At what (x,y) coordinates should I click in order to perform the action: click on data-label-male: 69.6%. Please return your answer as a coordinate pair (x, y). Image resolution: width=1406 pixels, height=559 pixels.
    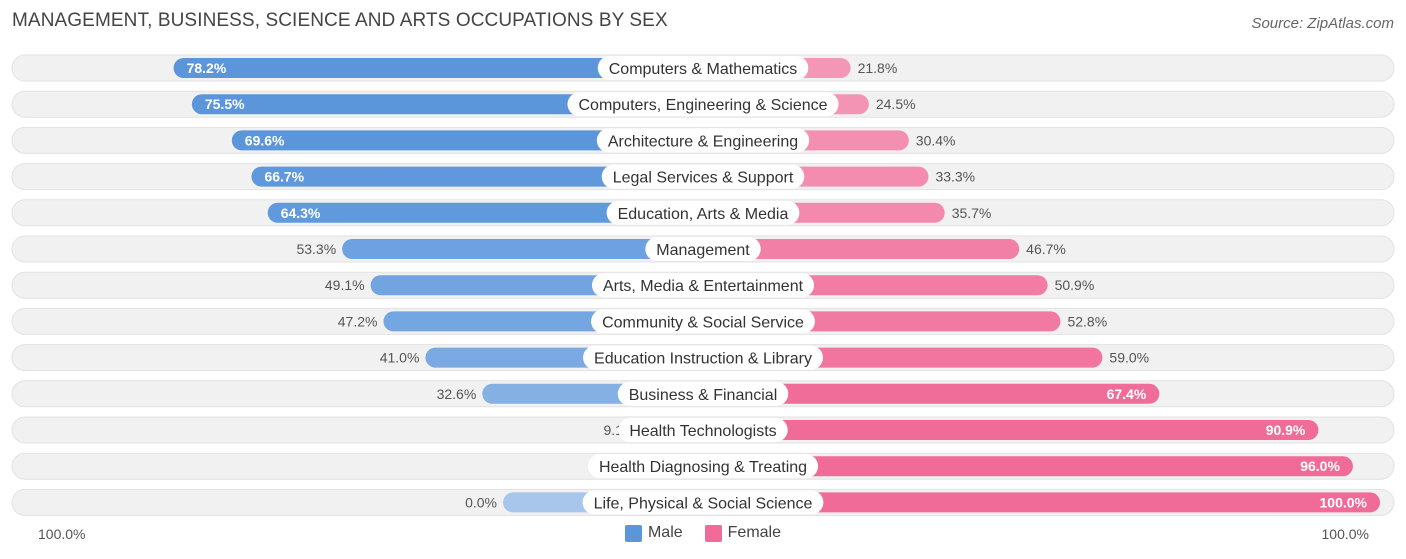
    Looking at the image, I should click on (265, 140).